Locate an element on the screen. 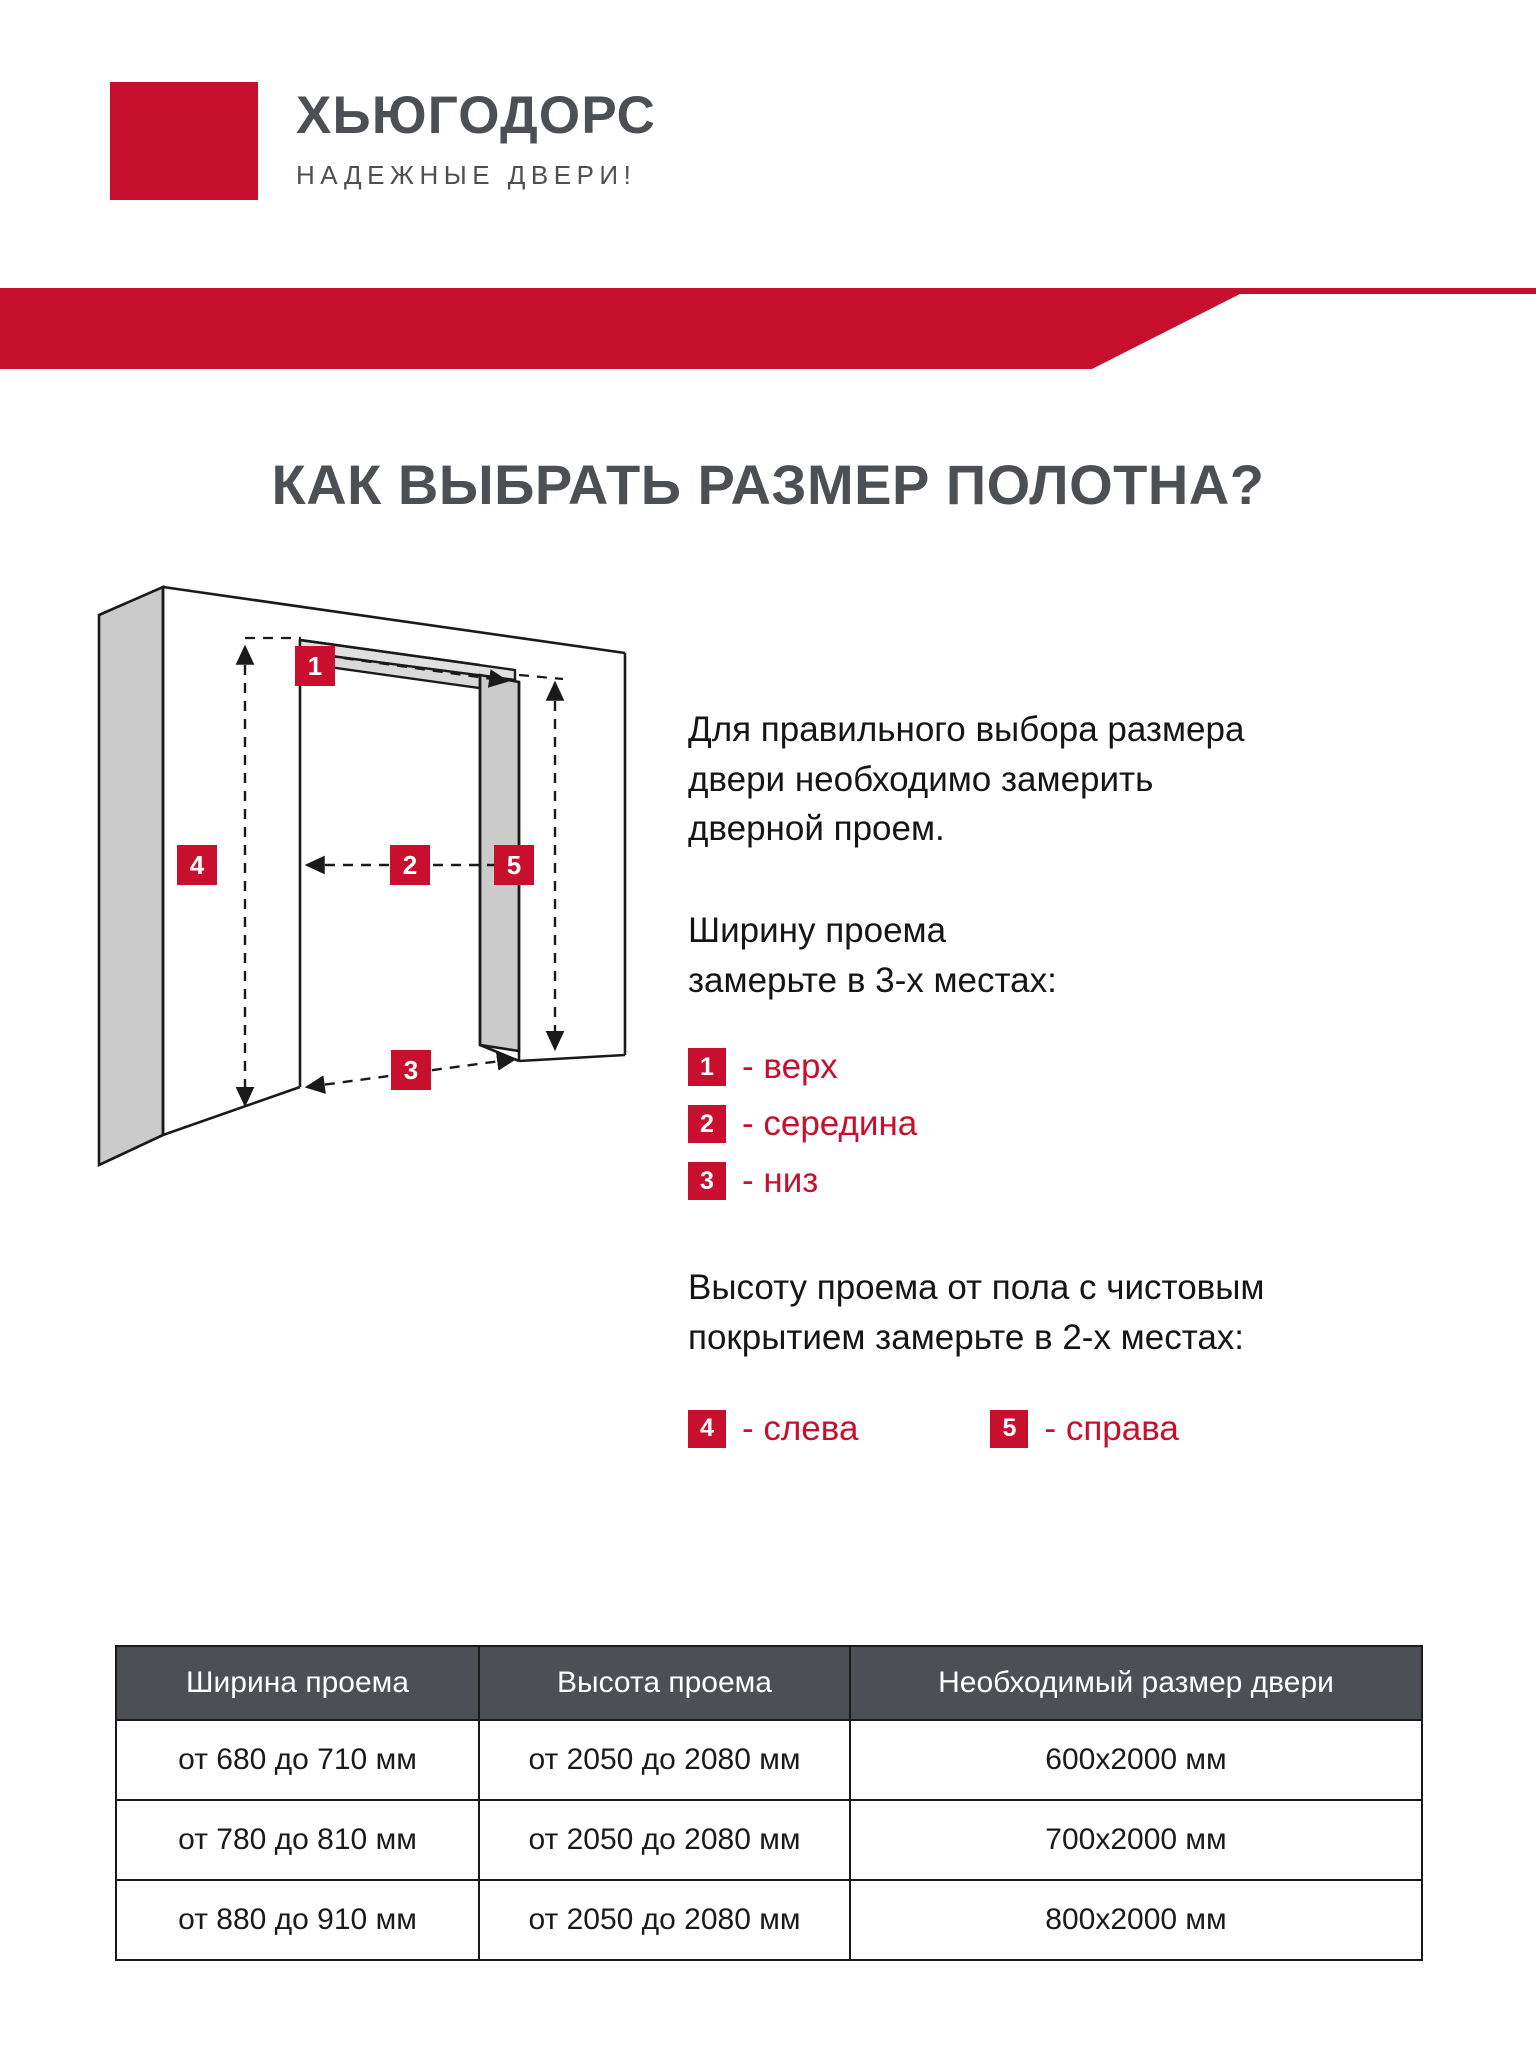 The height and width of the screenshot is (2048, 1536). paragraph-spacer is located at coordinates (1058, 880).